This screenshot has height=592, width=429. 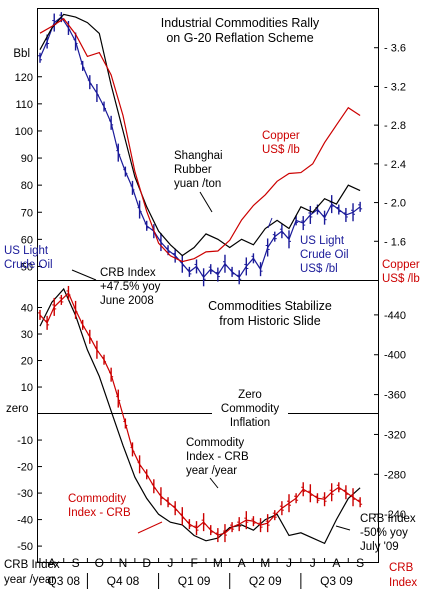 What do you see at coordinates (127, 301) in the screenshot?
I see `crb-peak-3: June 2008` at bounding box center [127, 301].